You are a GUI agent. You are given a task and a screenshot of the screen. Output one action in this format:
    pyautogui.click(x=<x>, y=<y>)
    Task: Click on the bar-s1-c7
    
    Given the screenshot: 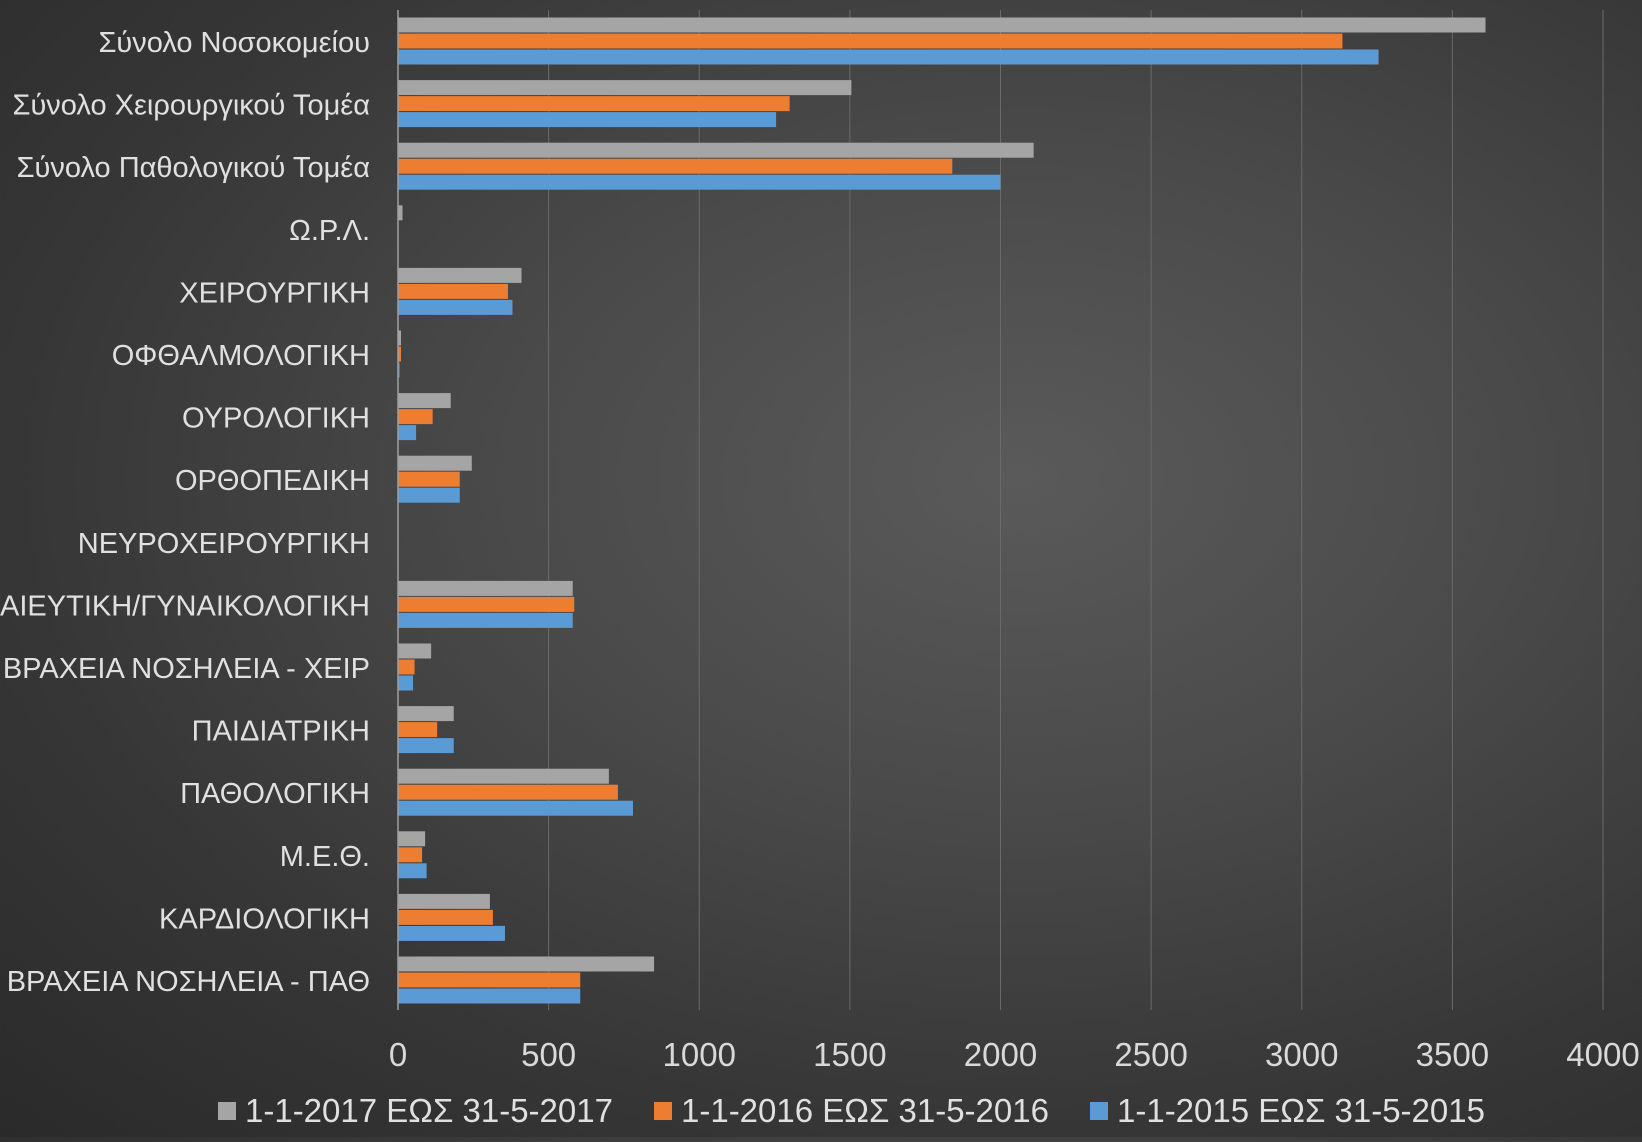 What is the action you would take?
    pyautogui.click(x=429, y=479)
    